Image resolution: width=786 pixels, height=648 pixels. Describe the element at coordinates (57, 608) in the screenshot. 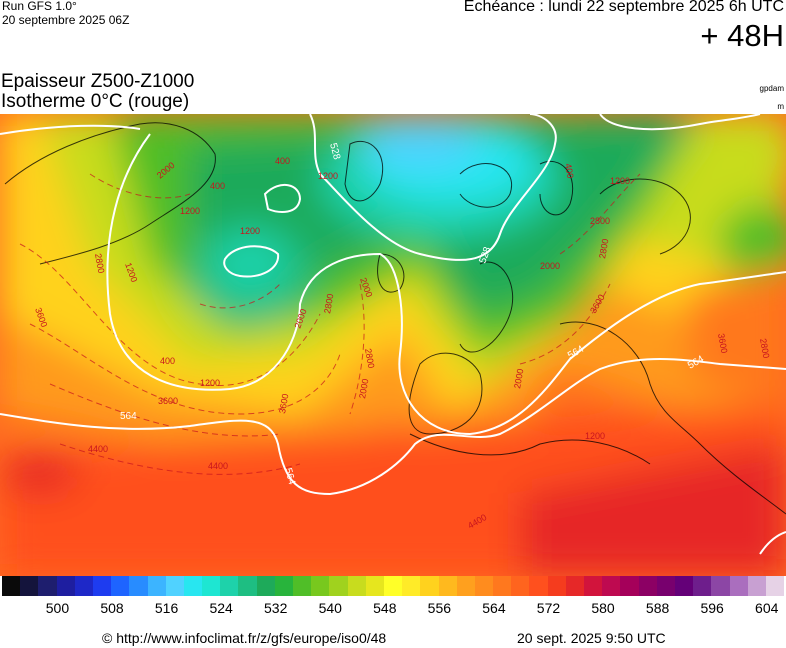

I see `colorbar-label: 500` at that location.